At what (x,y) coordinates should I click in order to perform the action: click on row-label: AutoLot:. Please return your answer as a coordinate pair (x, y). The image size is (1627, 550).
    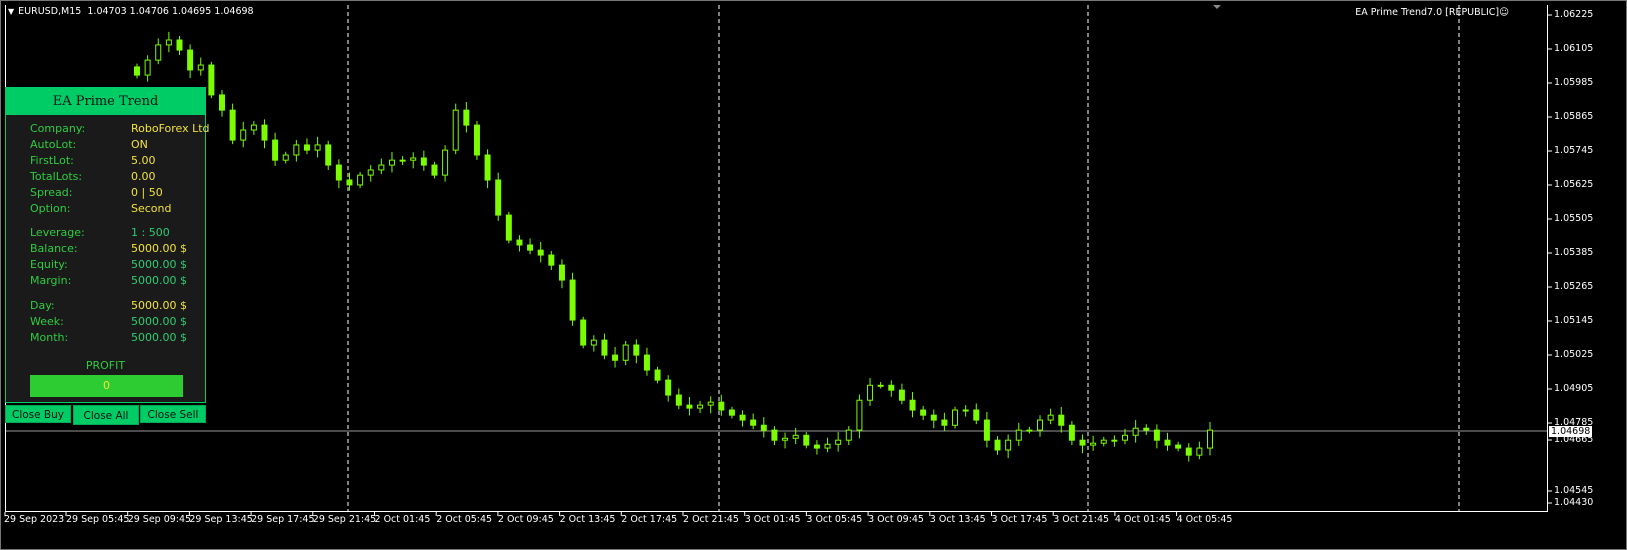
    Looking at the image, I should click on (53, 144).